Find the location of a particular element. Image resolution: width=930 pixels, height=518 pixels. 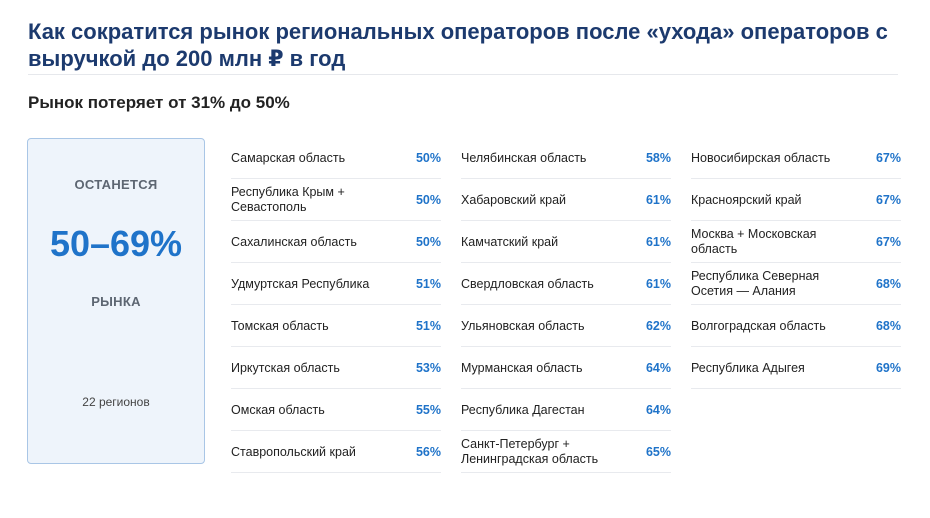

region-row: Удмуртская Республика 51% is located at coordinates (336, 284).